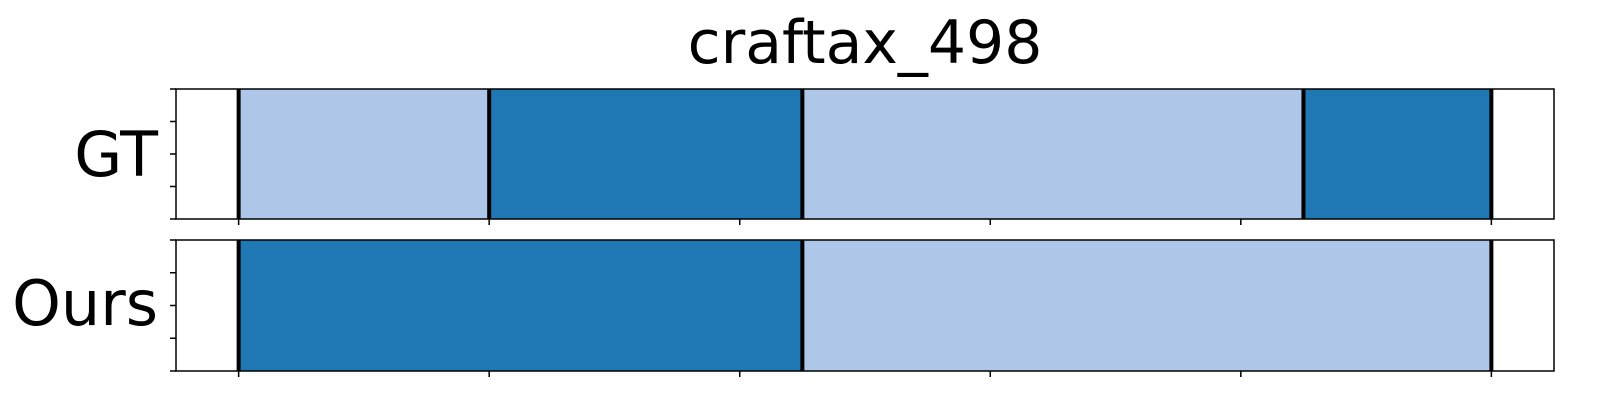 The image size is (1600, 400). What do you see at coordinates (865, 43) in the screenshot?
I see `chart-title: craftax_498` at bounding box center [865, 43].